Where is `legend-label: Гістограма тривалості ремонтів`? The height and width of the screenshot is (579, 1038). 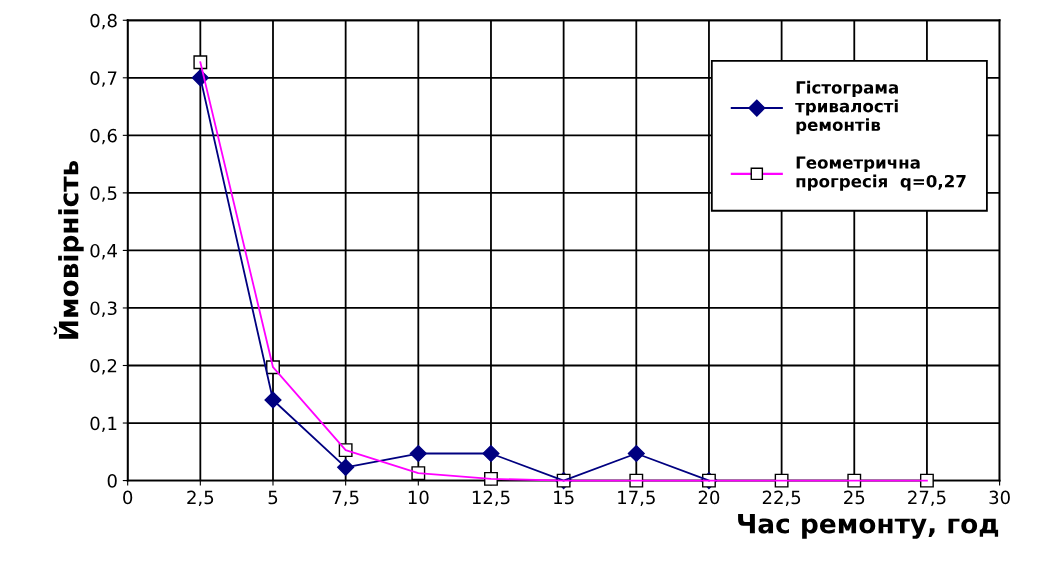 legend-label: Гістограма тривалості ремонтів is located at coordinates (846, 107).